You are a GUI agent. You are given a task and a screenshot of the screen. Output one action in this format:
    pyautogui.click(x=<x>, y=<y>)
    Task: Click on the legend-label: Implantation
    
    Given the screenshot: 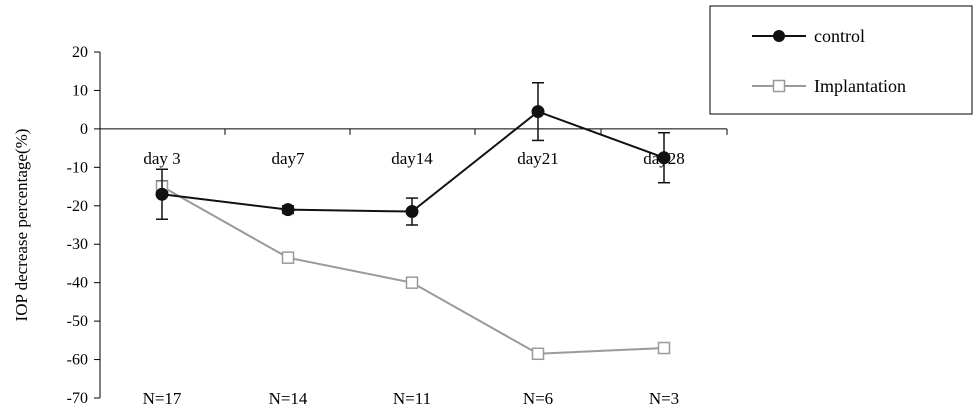 What is the action you would take?
    pyautogui.click(x=860, y=86)
    